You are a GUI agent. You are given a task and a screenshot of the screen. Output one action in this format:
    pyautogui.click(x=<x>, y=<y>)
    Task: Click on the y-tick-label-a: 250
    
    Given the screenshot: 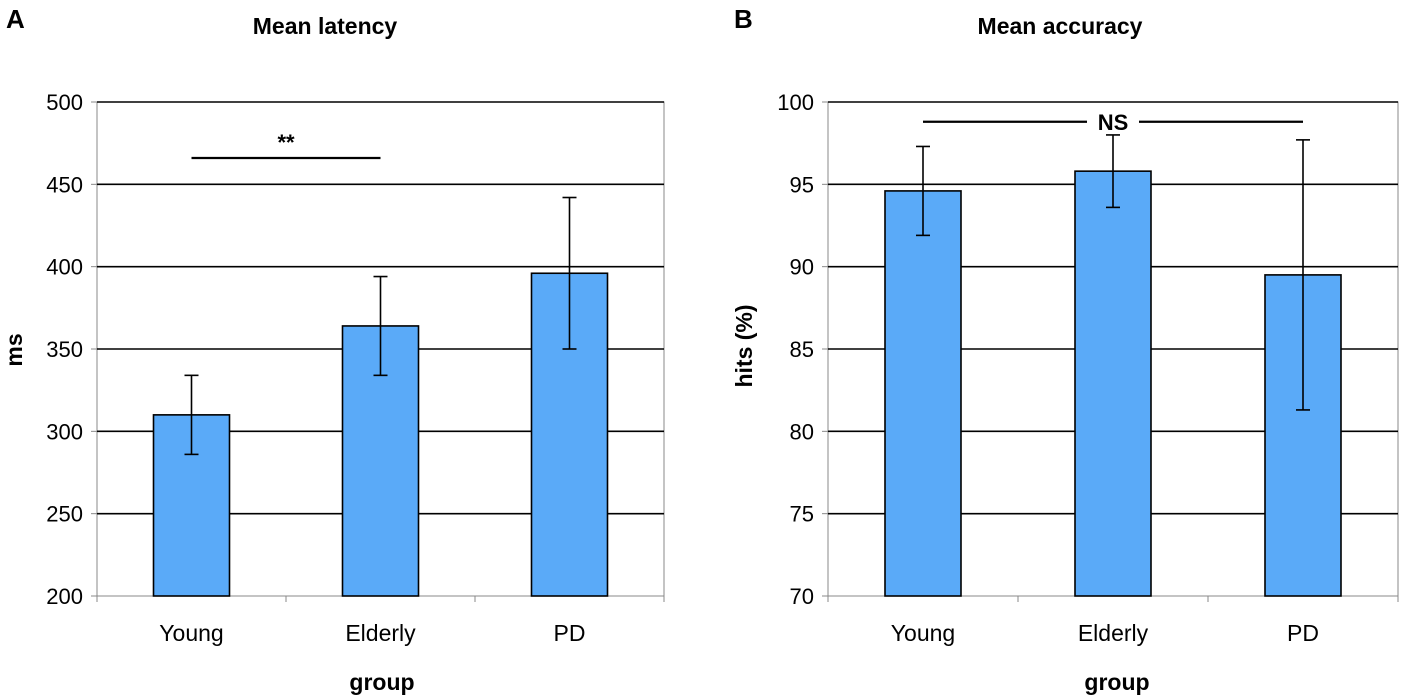 What is the action you would take?
    pyautogui.click(x=64, y=514)
    